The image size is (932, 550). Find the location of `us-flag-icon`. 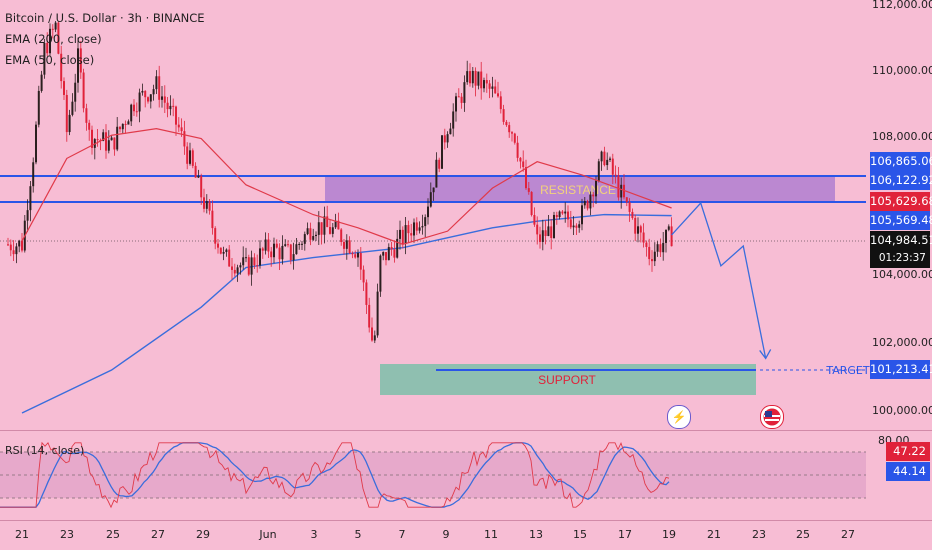

us-flag-icon is located at coordinates (772, 417).